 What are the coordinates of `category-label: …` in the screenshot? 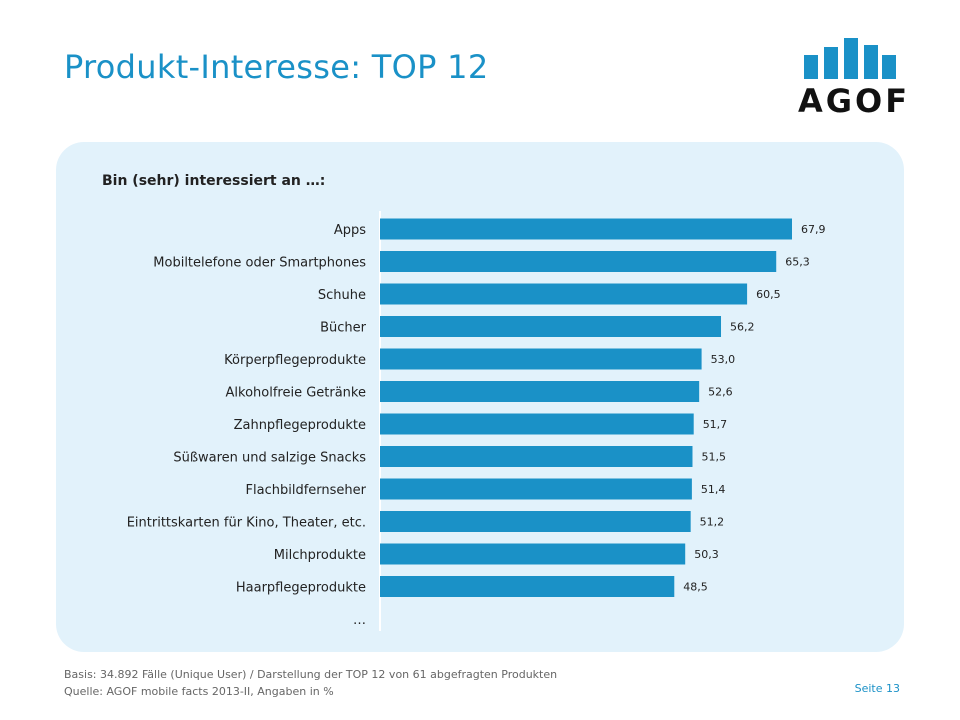 It's located at (359, 620).